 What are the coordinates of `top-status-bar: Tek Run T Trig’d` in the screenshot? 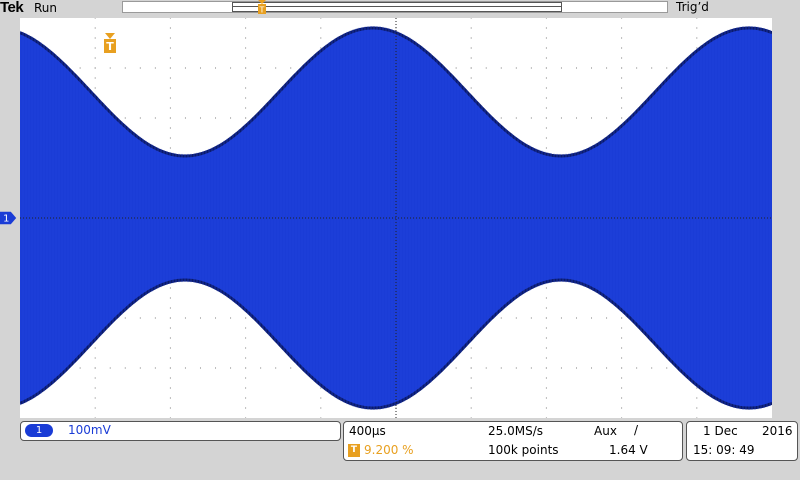 It's located at (400, 9).